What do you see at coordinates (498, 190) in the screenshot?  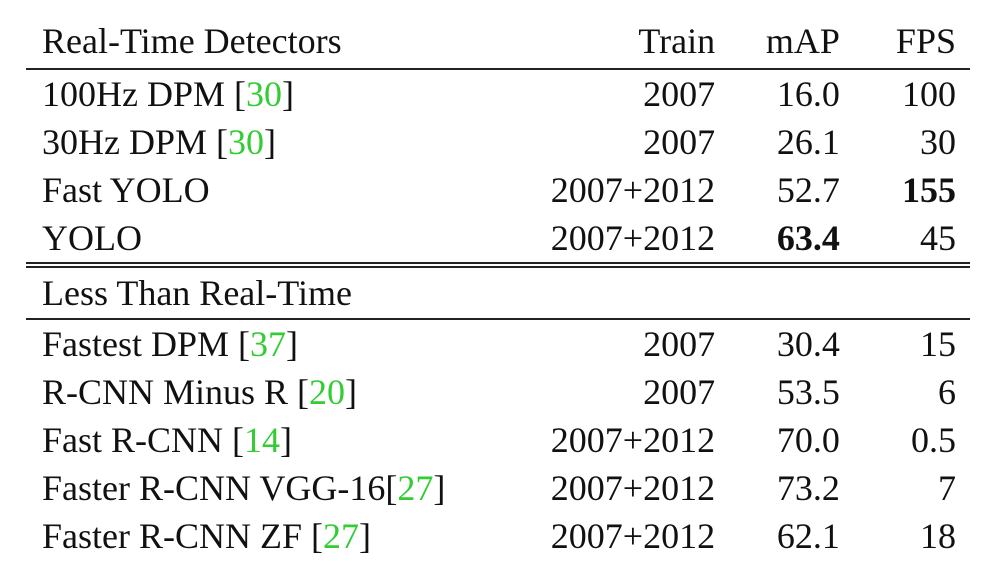 I see `table-row: Fast YOLO 2007+2012 52.7 155` at bounding box center [498, 190].